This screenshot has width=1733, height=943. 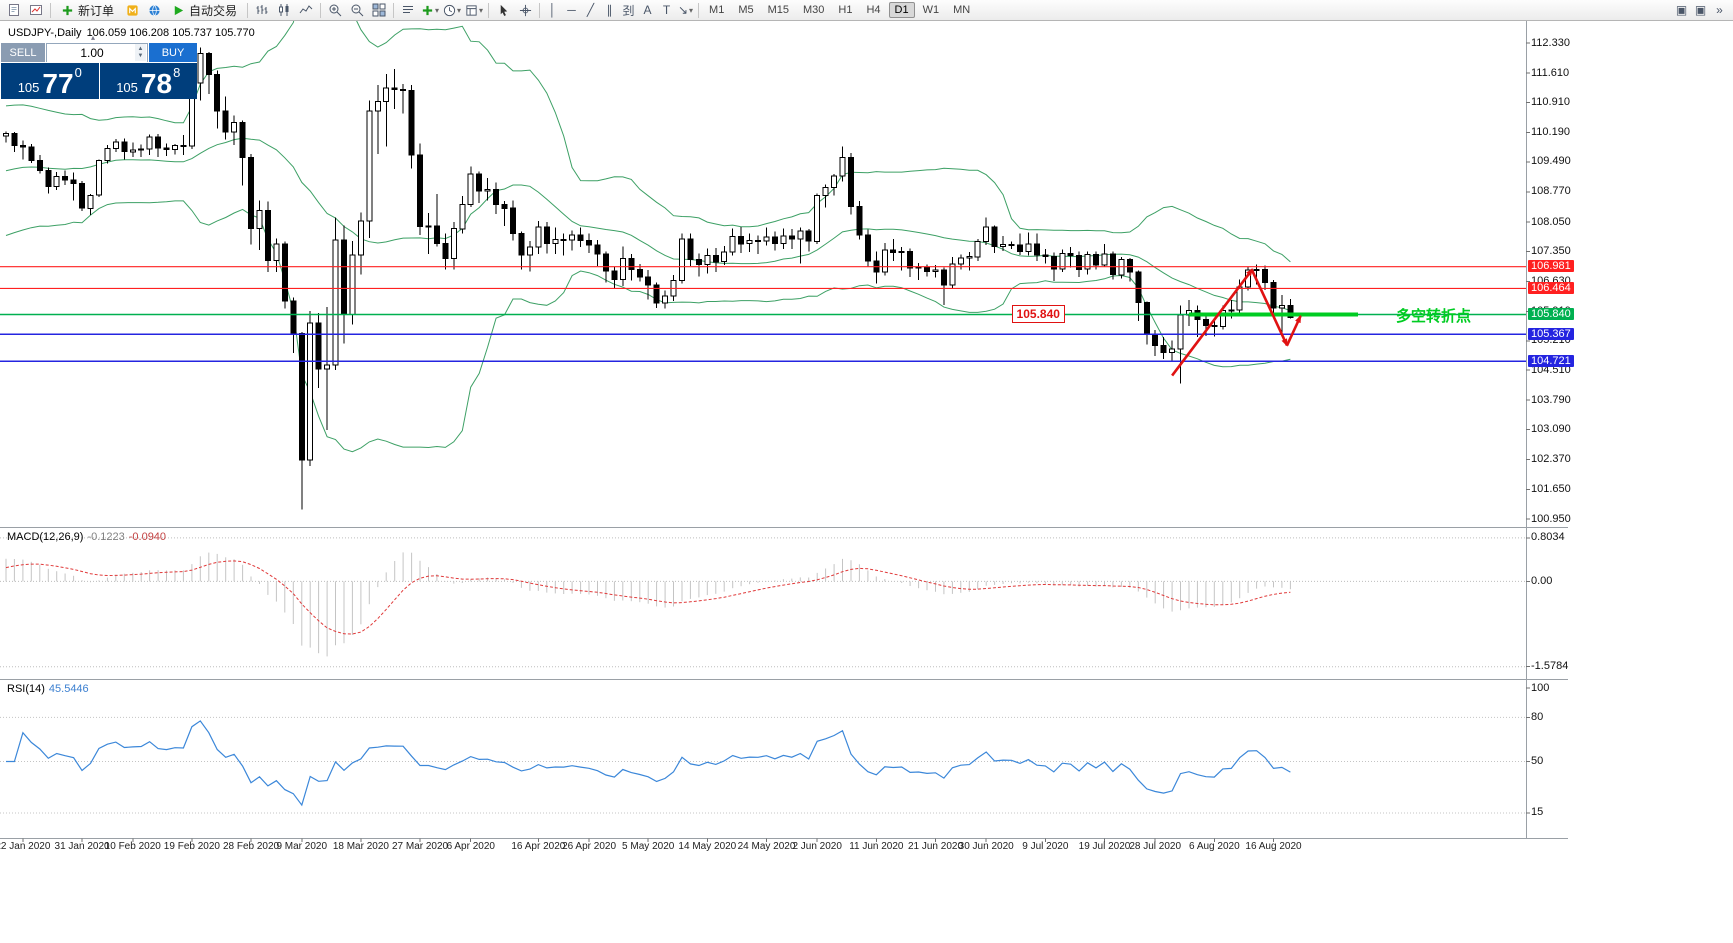 I want to click on date-label: 19 Feb 2020, so click(x=191, y=846).